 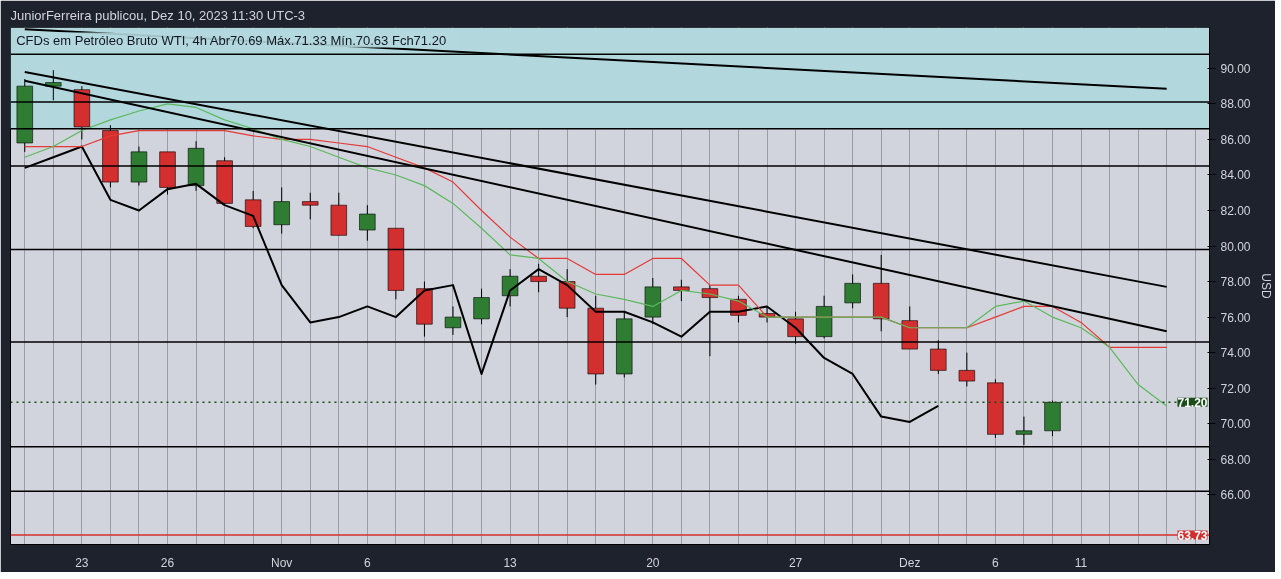 I want to click on ref-line-label: 63.73, so click(x=1192, y=535).